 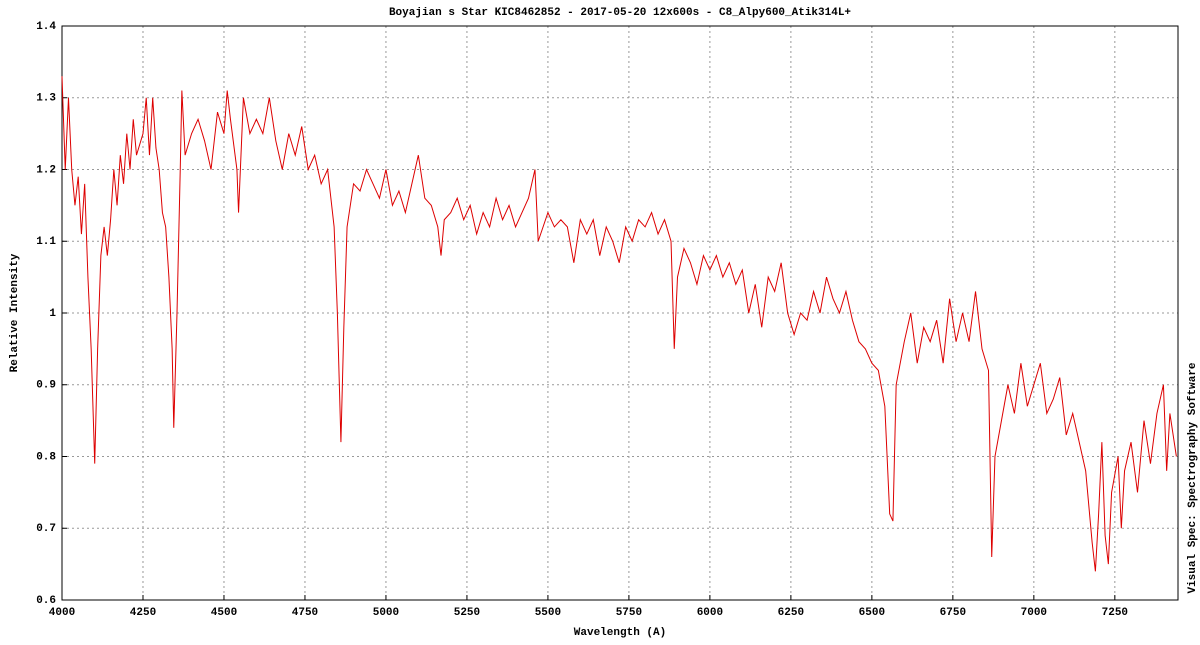 I want to click on x-tick-label: 4000, so click(x=62, y=613).